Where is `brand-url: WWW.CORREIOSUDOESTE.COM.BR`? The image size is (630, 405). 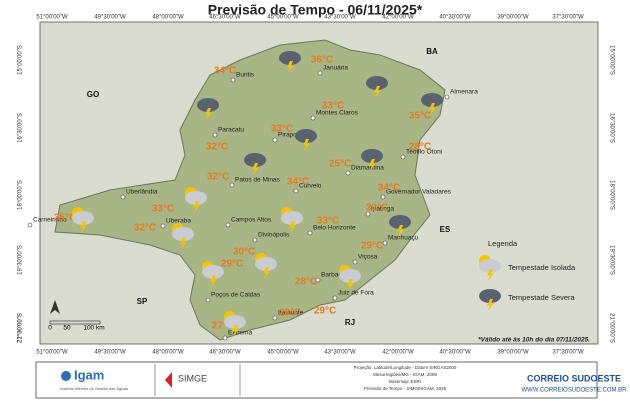 brand-url: WWW.CORREIOSUDOESTE.COM.BR is located at coordinates (575, 391).